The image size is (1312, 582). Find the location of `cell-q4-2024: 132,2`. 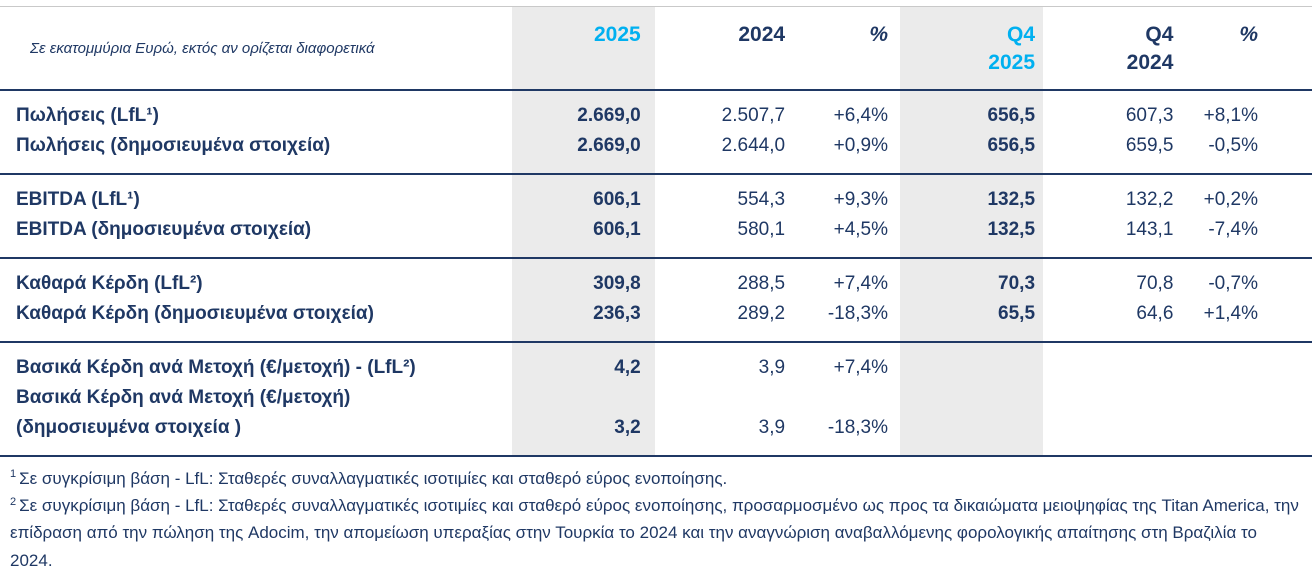

cell-q4-2024: 132,2 is located at coordinates (1113, 194).